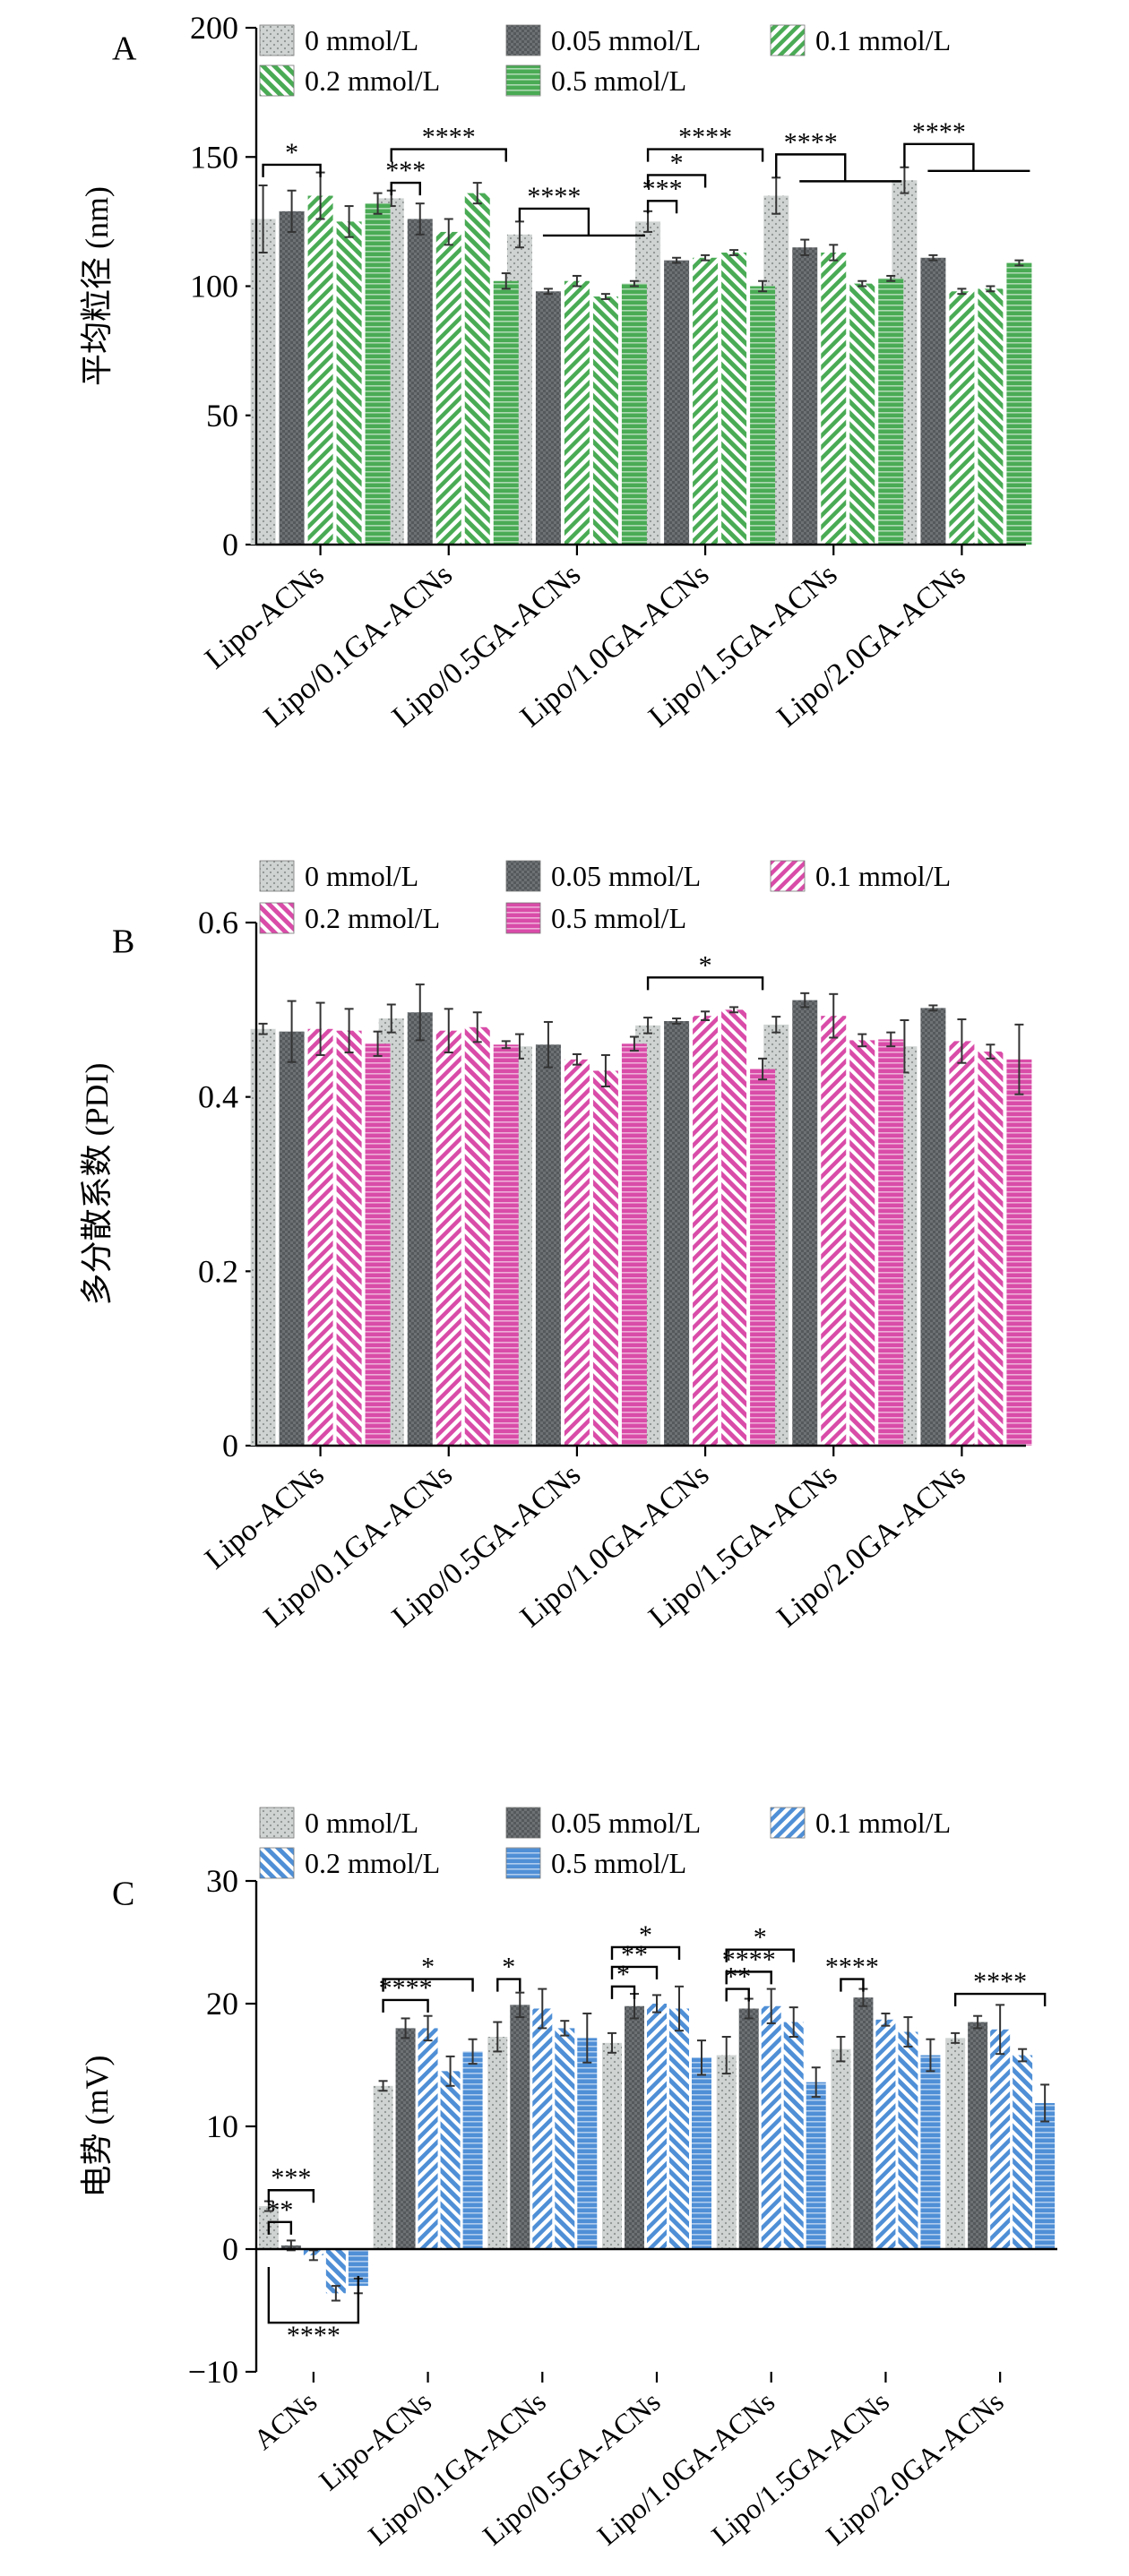 The height and width of the screenshot is (2576, 1129). I want to click on y-tick-label: 0.6, so click(218, 922).